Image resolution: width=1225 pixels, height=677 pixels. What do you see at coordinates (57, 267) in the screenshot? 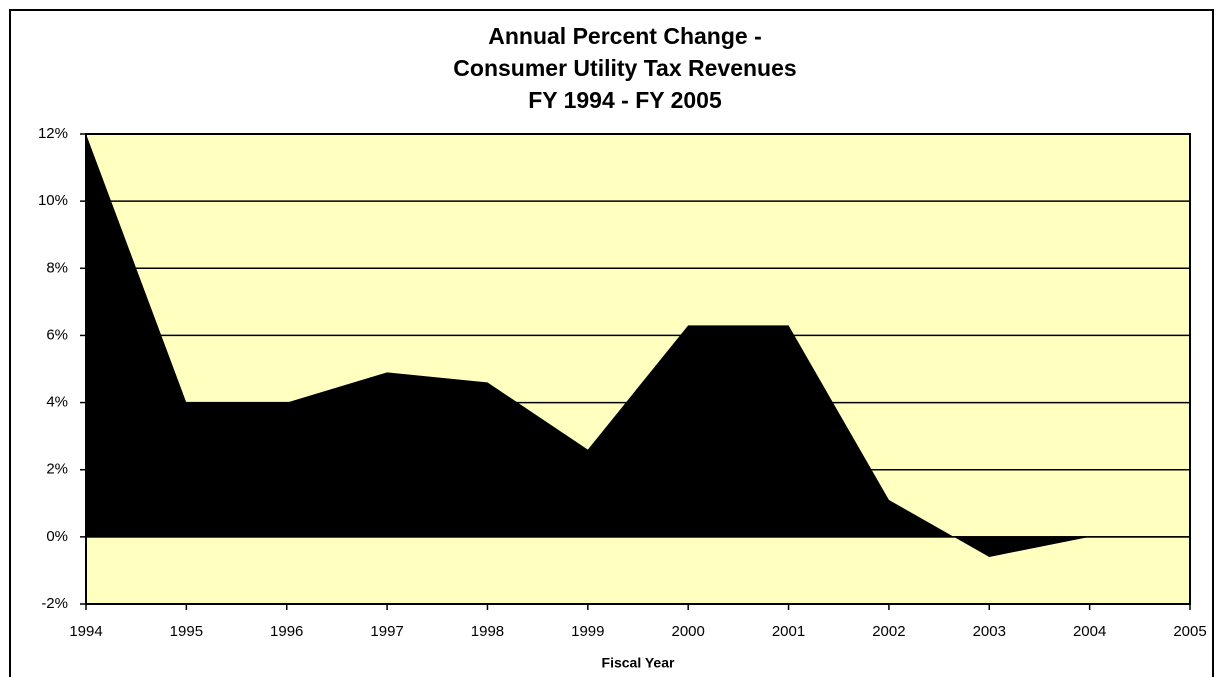
I see `y-tick-label: 8%` at bounding box center [57, 267].